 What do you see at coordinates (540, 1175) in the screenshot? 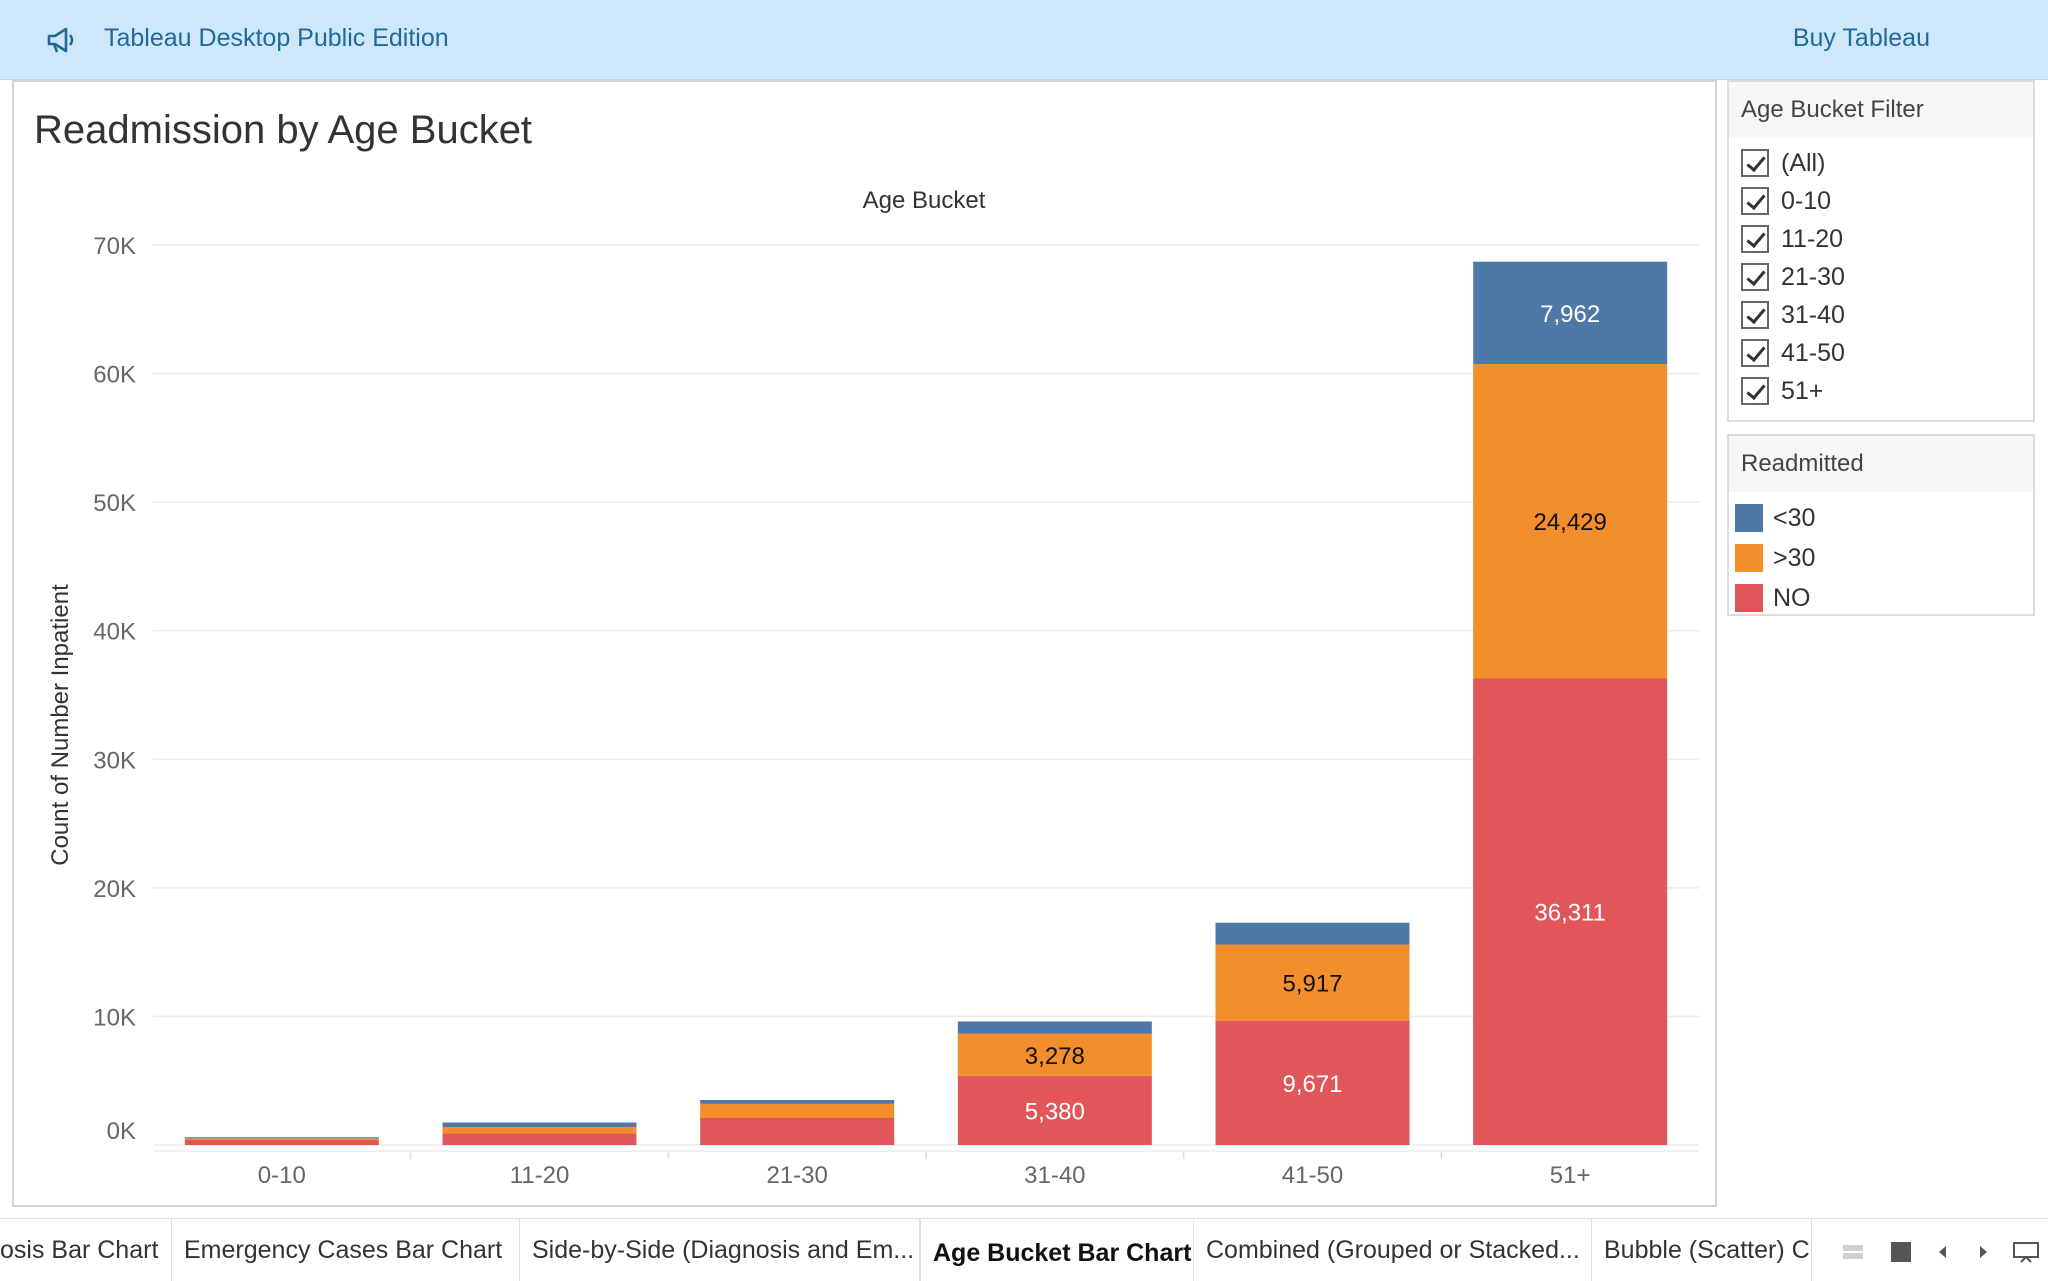
I see `x-tick-label: 11-20` at bounding box center [540, 1175].